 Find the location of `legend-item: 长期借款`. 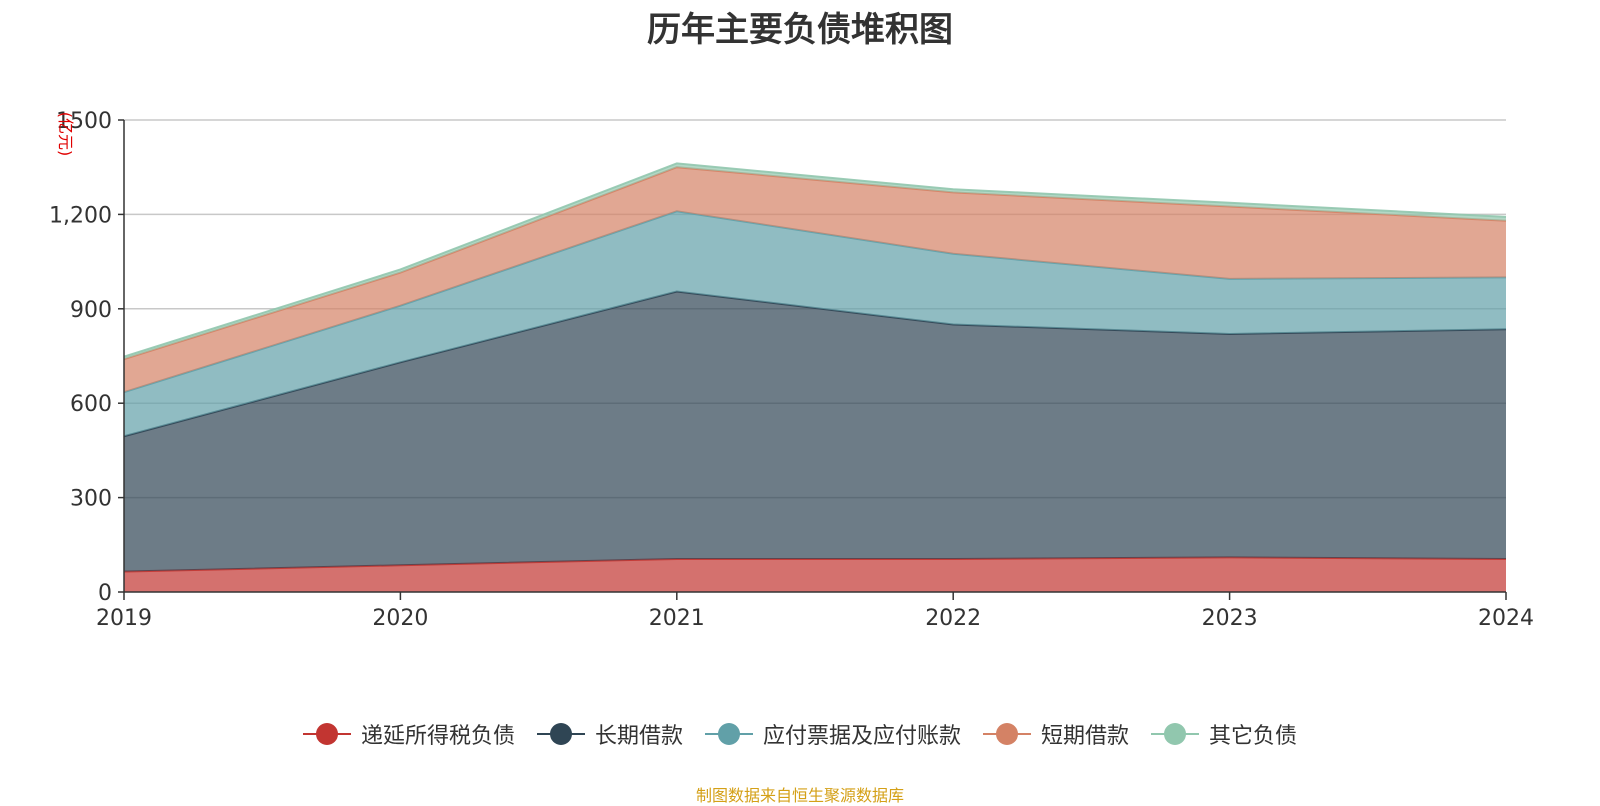

legend-item: 长期借款 is located at coordinates (609, 734).